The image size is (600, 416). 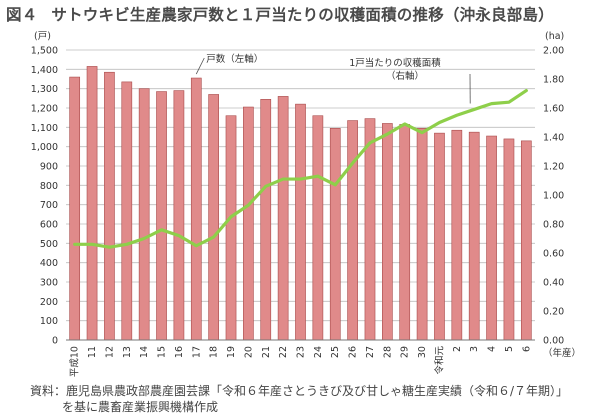 What do you see at coordinates (140, 407) in the screenshot?
I see `source-line-2: を基に農畜産業振興機構作成` at bounding box center [140, 407].